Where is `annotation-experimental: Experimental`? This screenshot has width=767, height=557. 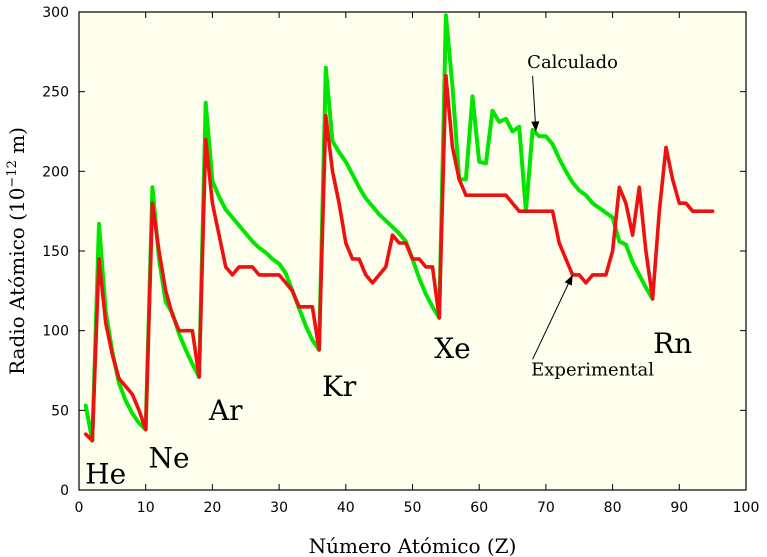 annotation-experimental: Experimental is located at coordinates (592, 369).